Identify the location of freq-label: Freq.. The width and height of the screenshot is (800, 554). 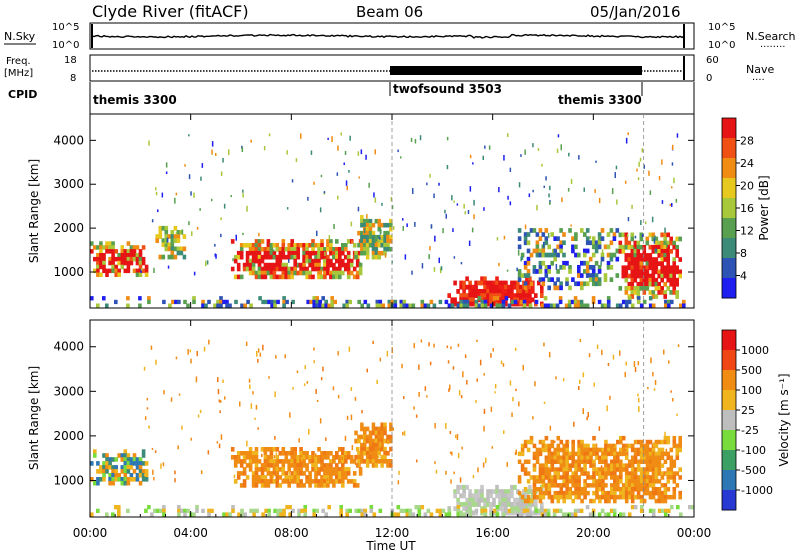
(18, 61).